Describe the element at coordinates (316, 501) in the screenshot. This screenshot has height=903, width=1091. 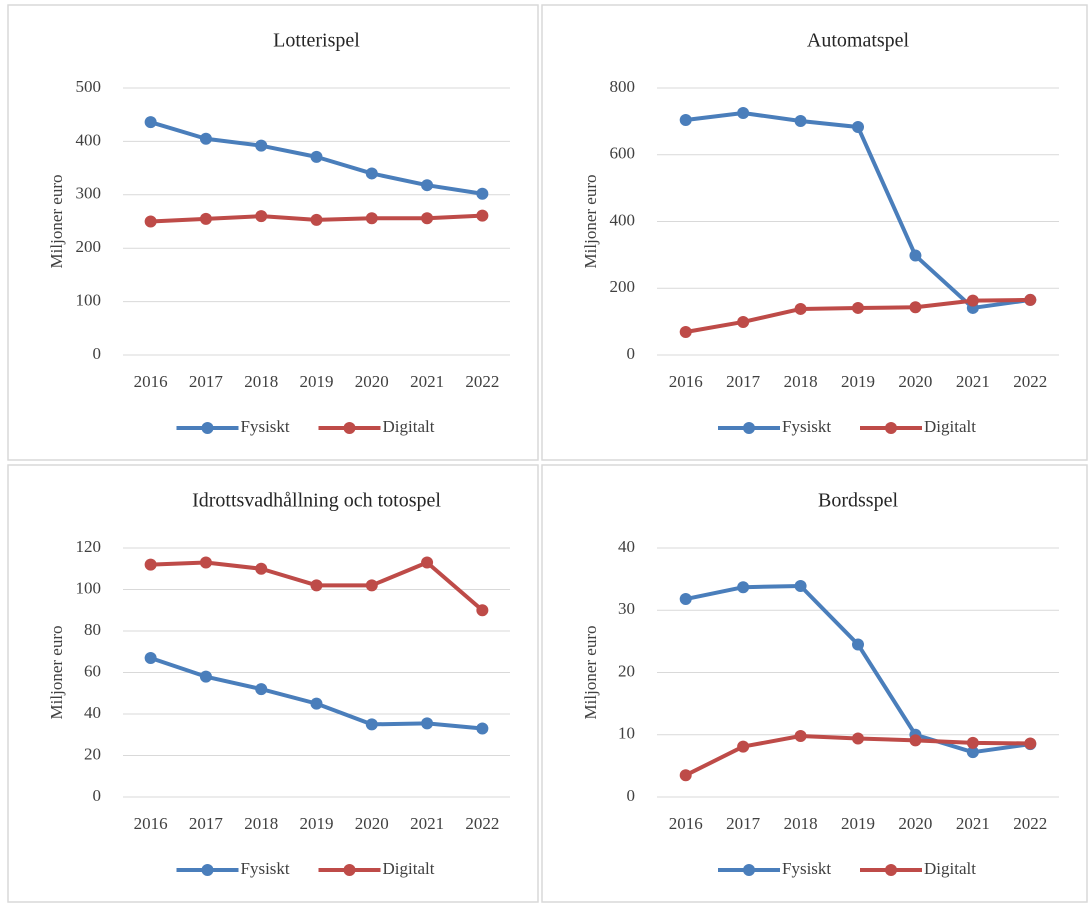
I see `chart-title: Idrottsvadhållning och totospel` at that location.